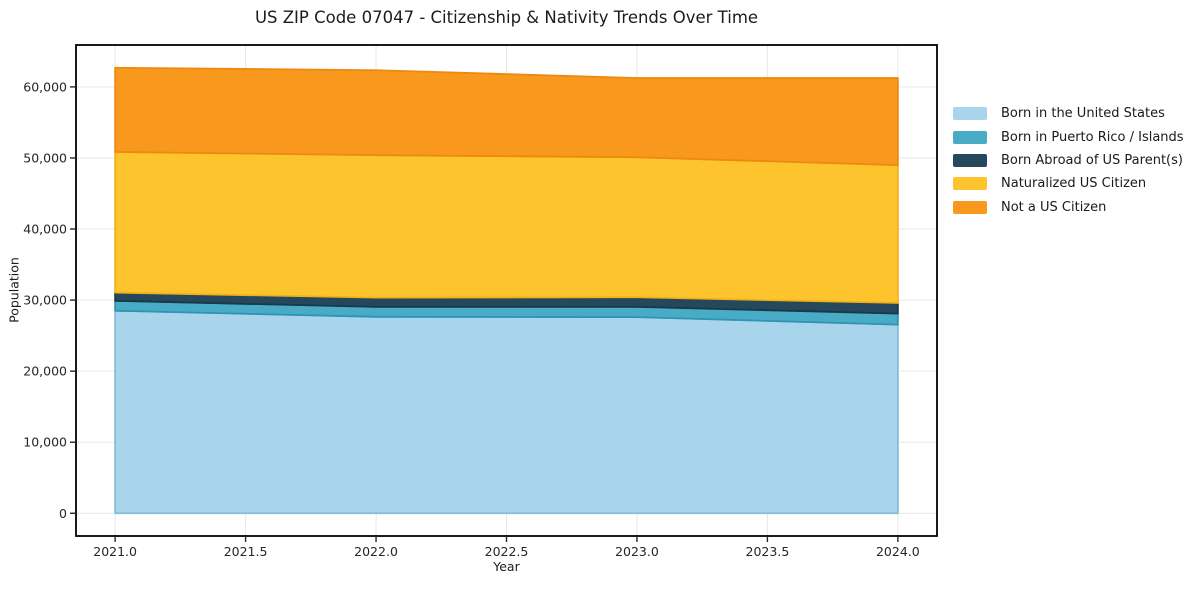 The image size is (1189, 590). I want to click on svg-text: 60,000, so click(45, 86).